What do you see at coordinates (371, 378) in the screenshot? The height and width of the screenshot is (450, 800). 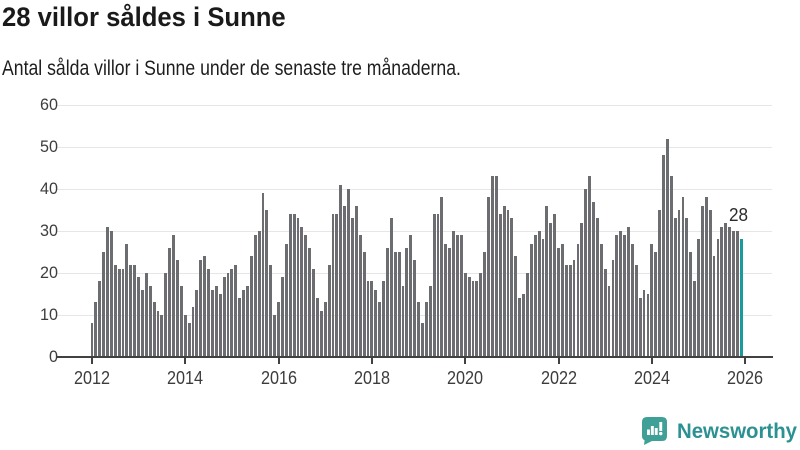 I see `x-axis-tick-label: 2018` at bounding box center [371, 378].